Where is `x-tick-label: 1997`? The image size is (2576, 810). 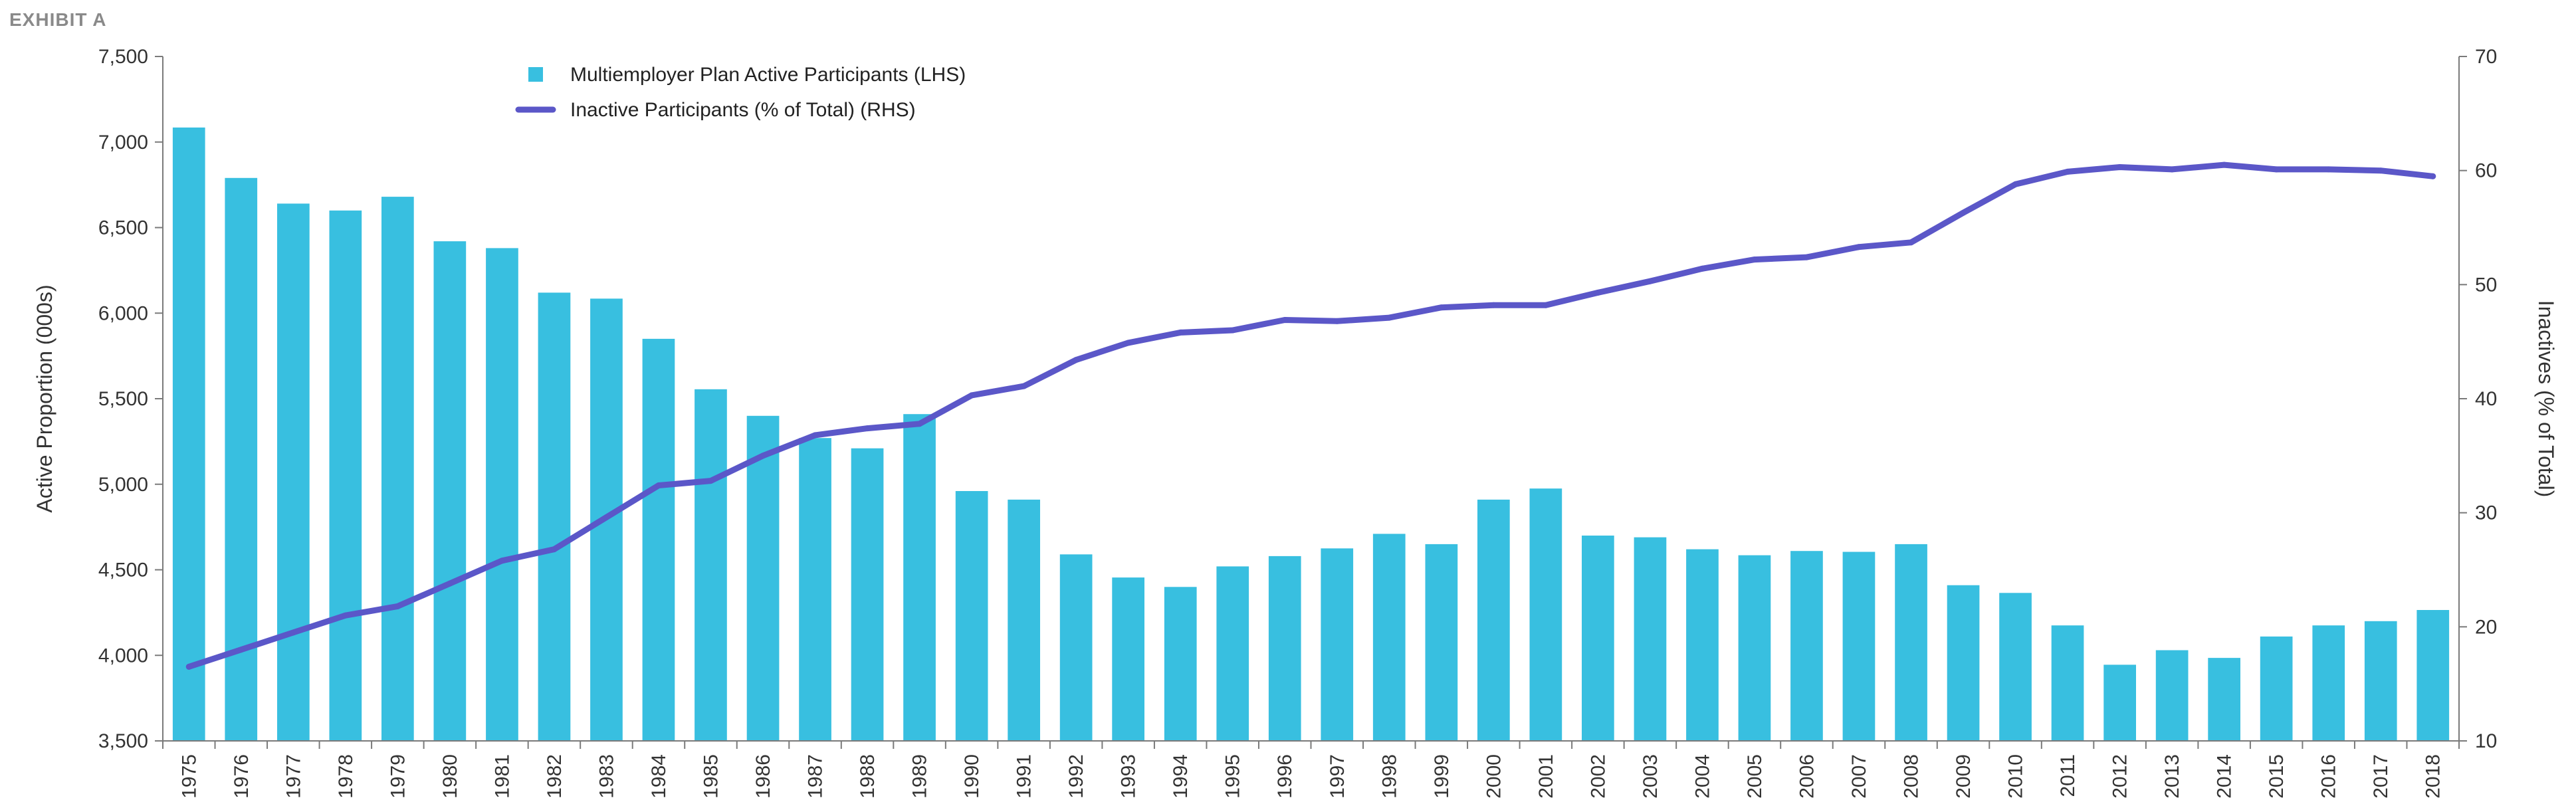 x-tick-label: 1997 is located at coordinates (1337, 776).